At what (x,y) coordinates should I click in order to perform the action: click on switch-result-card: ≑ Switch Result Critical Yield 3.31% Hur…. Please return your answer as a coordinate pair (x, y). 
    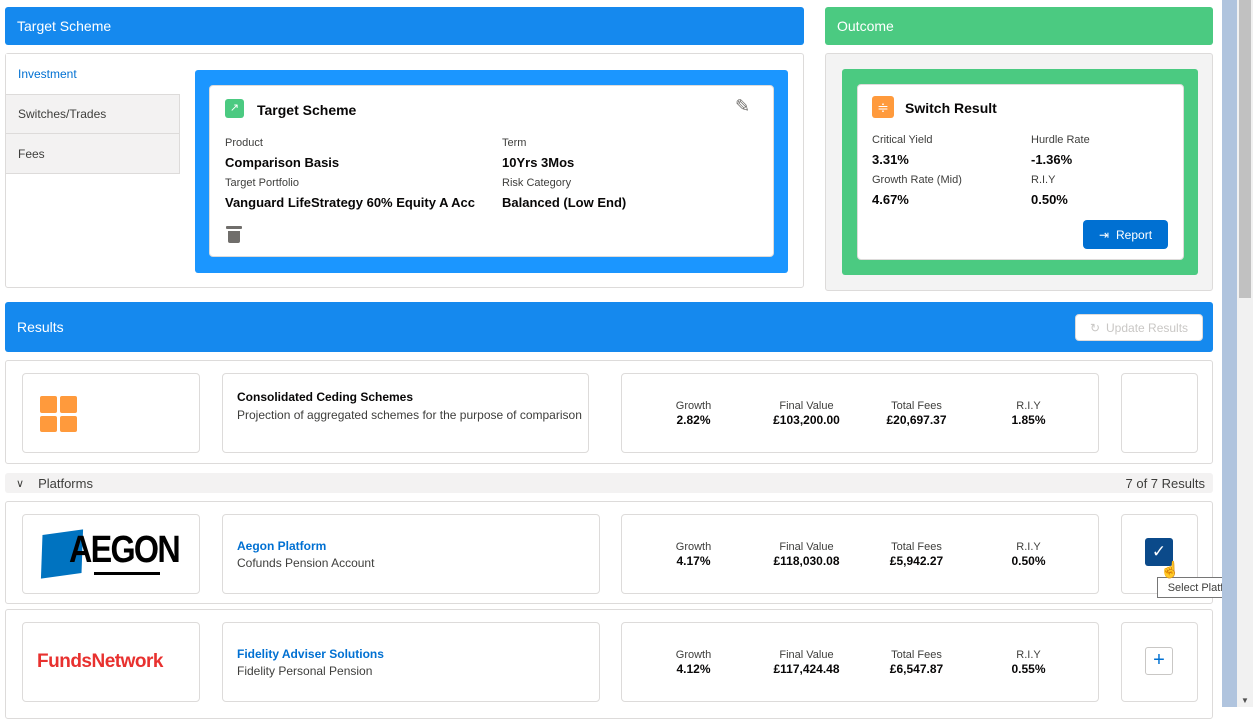
    Looking at the image, I should click on (1020, 172).